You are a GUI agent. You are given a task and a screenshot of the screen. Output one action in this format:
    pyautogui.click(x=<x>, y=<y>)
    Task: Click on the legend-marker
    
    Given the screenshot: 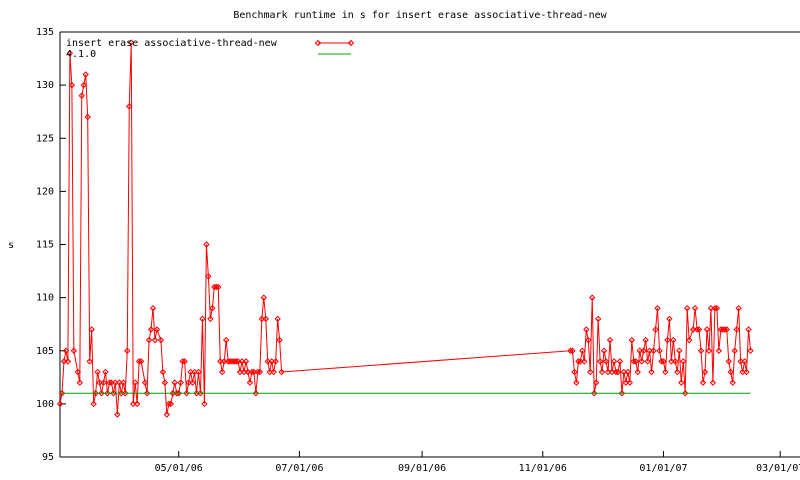 What is the action you would take?
    pyautogui.click(x=351, y=43)
    